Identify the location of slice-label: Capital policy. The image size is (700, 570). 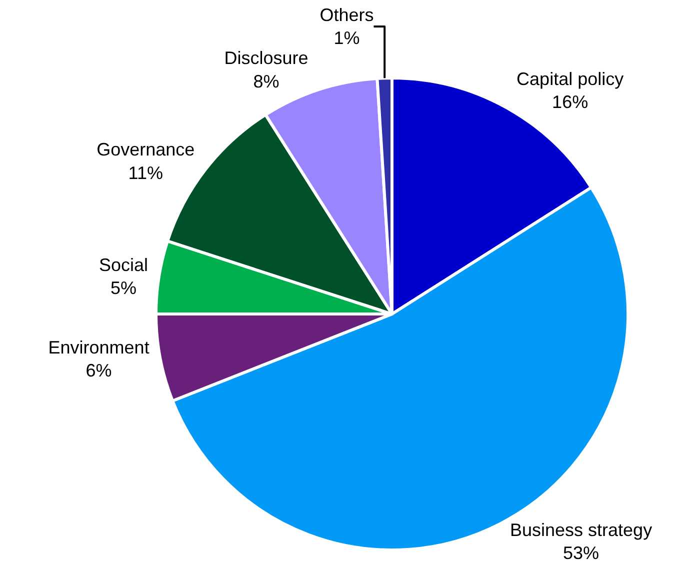
(570, 78).